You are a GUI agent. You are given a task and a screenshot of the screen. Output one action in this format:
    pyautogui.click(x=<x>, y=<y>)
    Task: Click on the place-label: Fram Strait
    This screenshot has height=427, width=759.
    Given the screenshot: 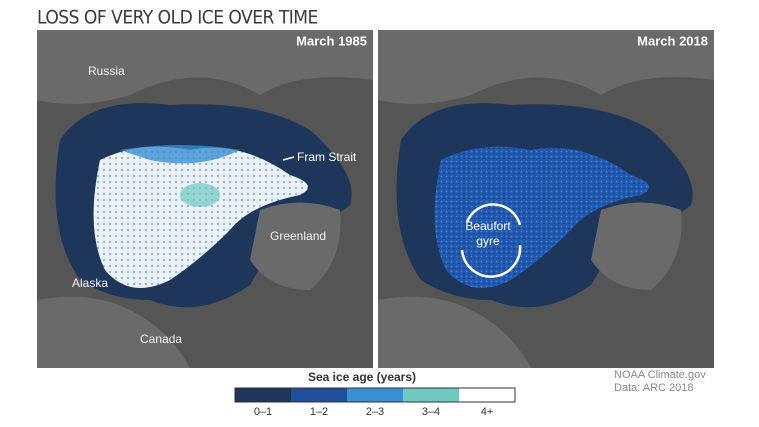 What is the action you would take?
    pyautogui.click(x=327, y=157)
    